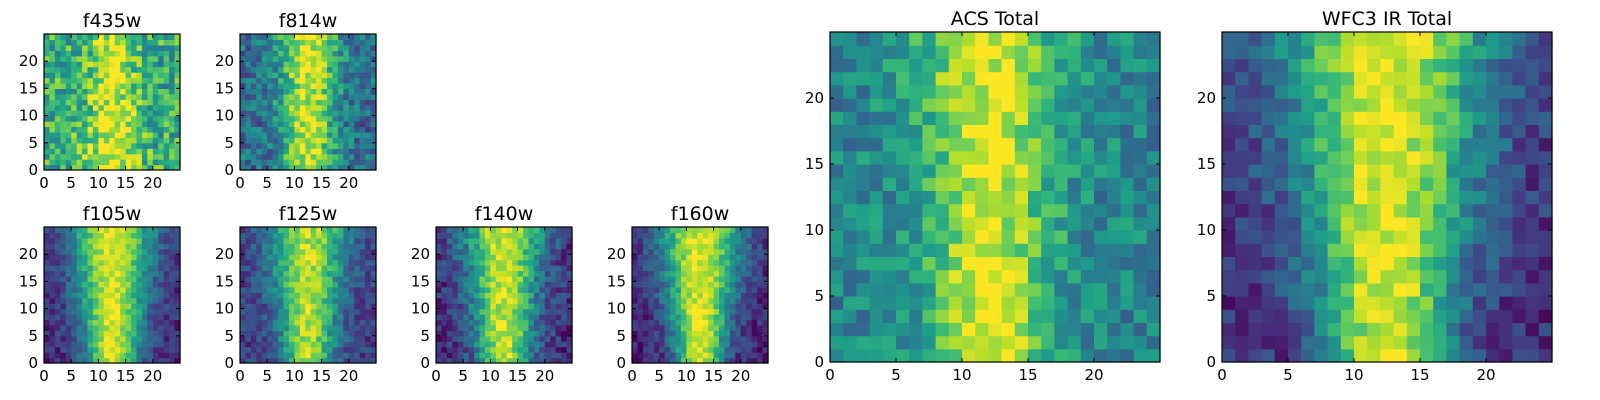  What do you see at coordinates (621, 363) in the screenshot?
I see `y-tick-label: 0` at bounding box center [621, 363].